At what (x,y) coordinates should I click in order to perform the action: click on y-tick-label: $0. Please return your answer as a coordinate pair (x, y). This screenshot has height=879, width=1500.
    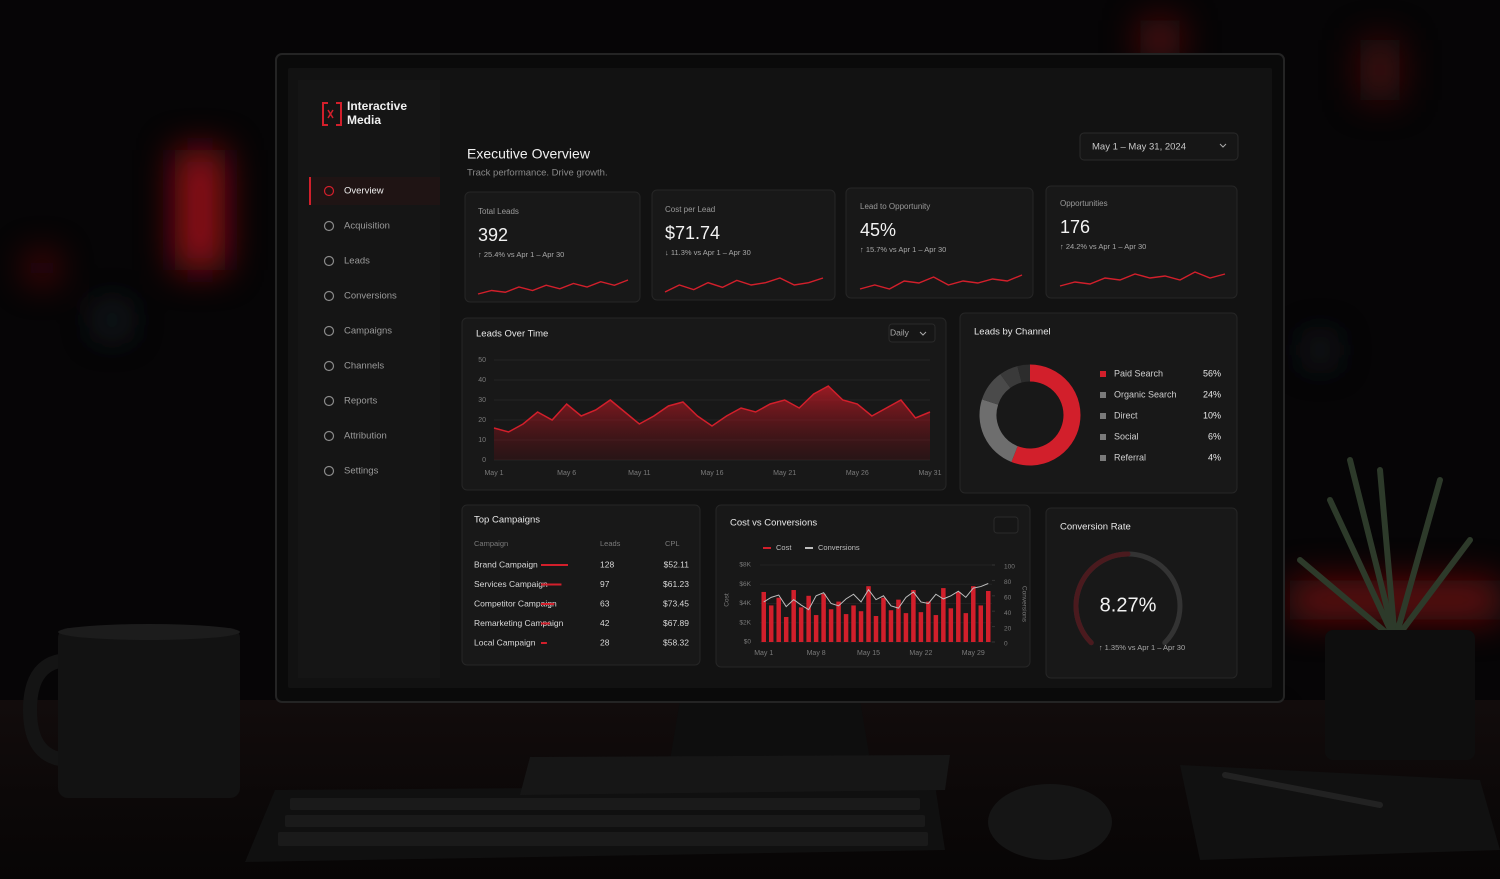
    Looking at the image, I should click on (748, 642).